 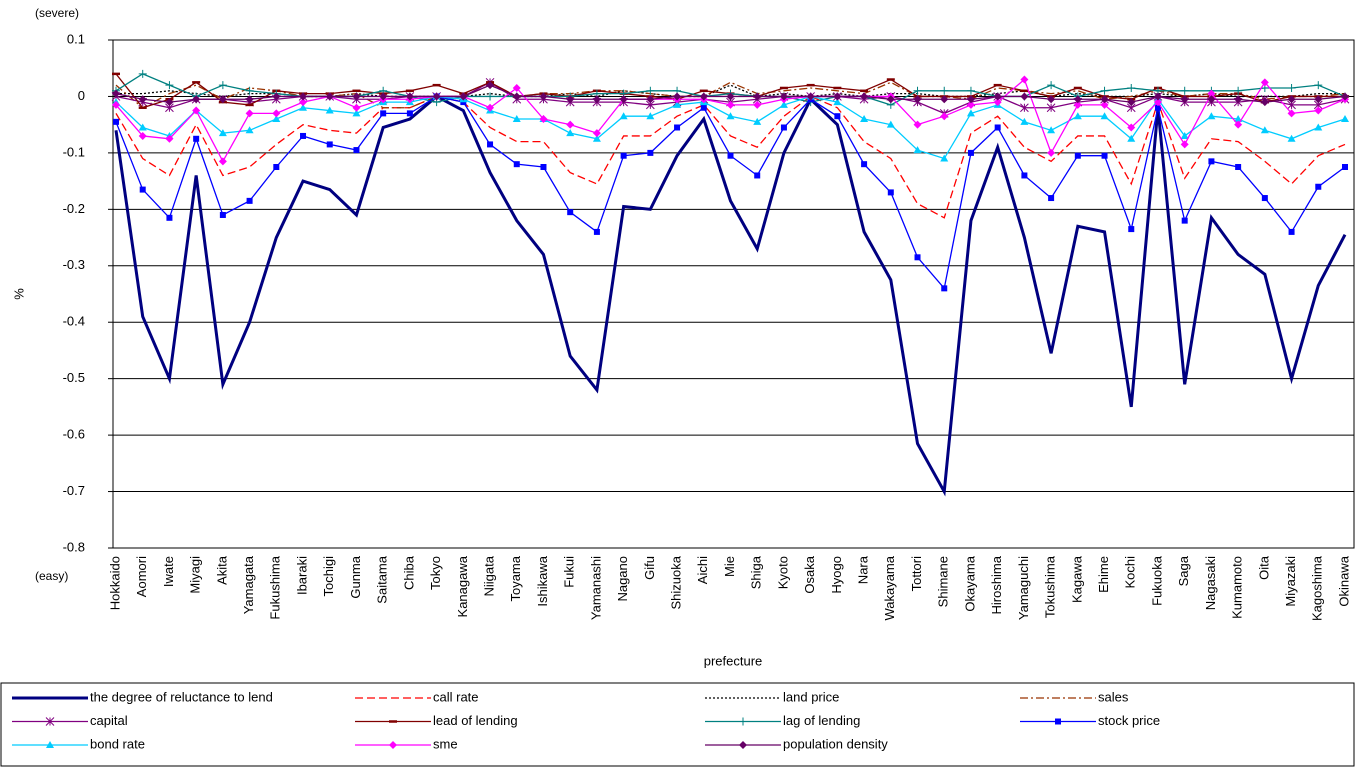 What do you see at coordinates (729, 566) in the screenshot?
I see `x-tick-label: Mie` at bounding box center [729, 566].